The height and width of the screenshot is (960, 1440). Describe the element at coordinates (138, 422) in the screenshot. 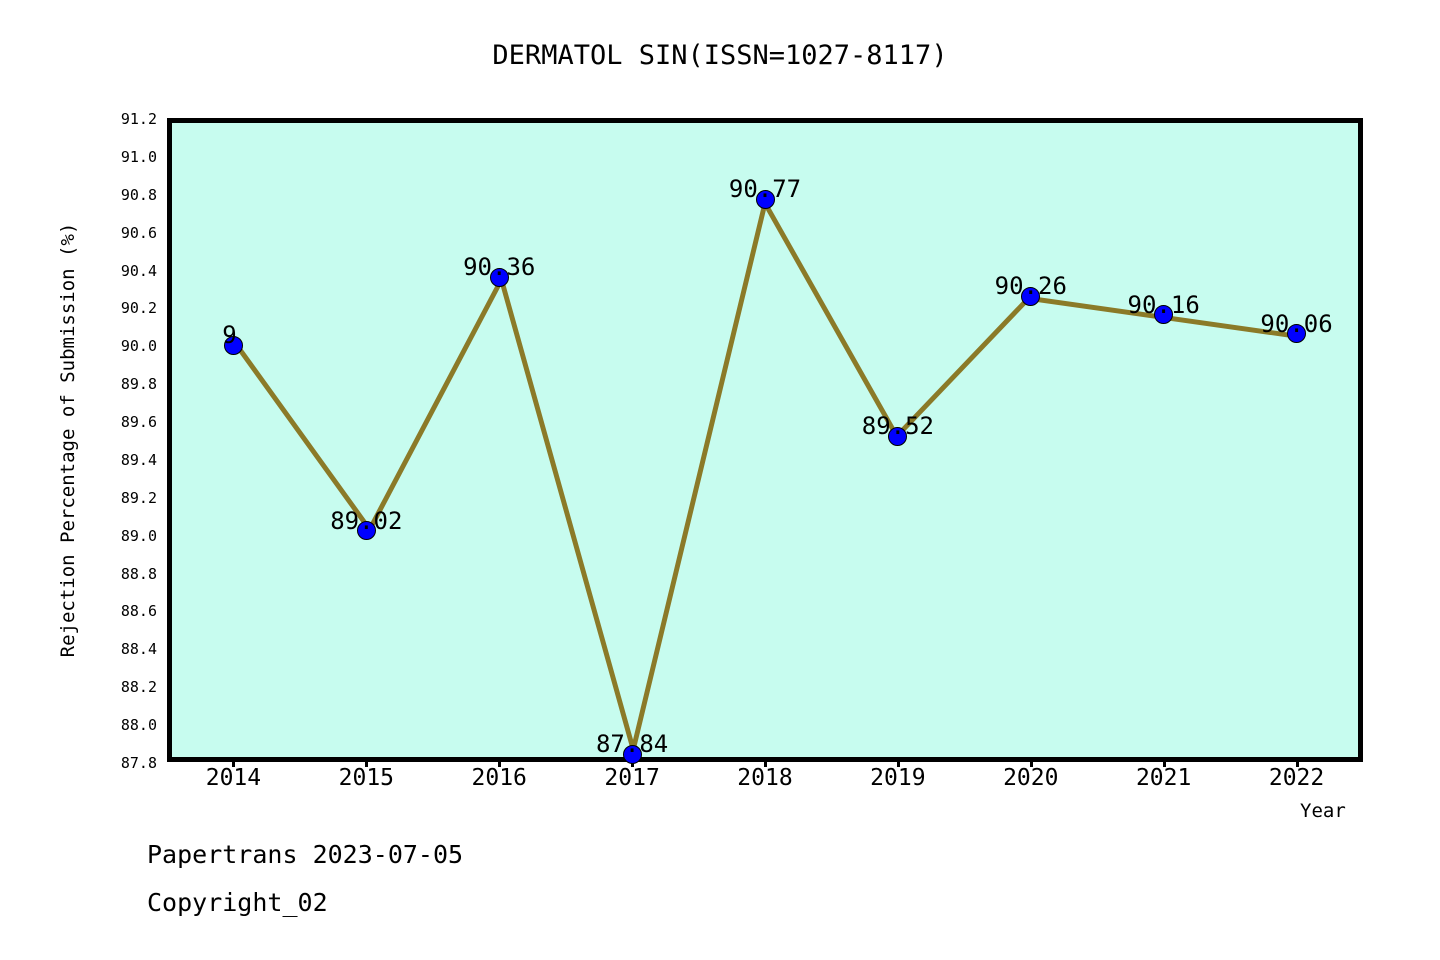

I see `y-tick-label: 89.6` at that location.